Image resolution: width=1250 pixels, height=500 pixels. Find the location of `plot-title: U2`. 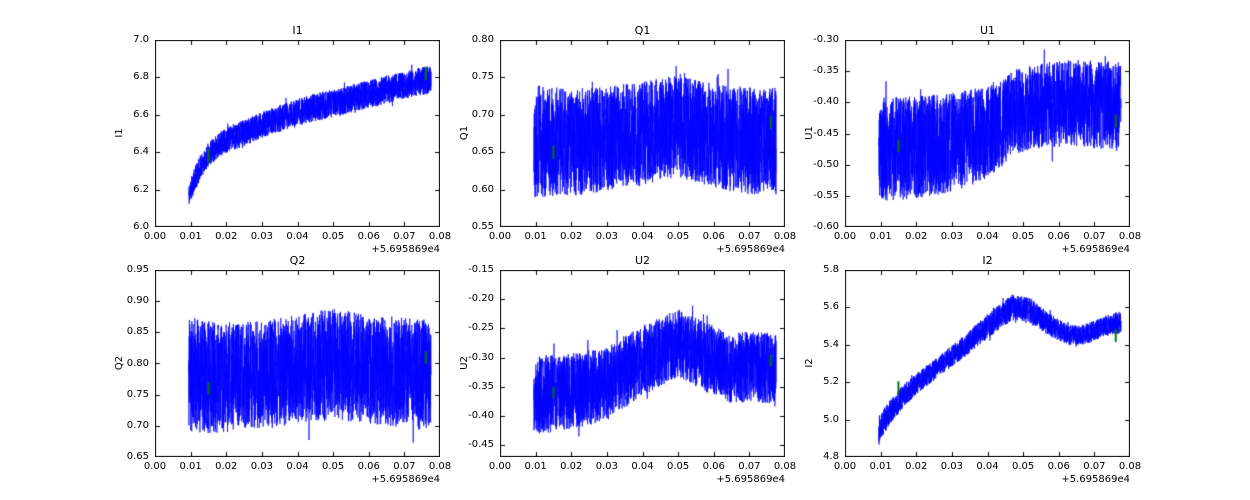

plot-title: U2 is located at coordinates (642, 260).